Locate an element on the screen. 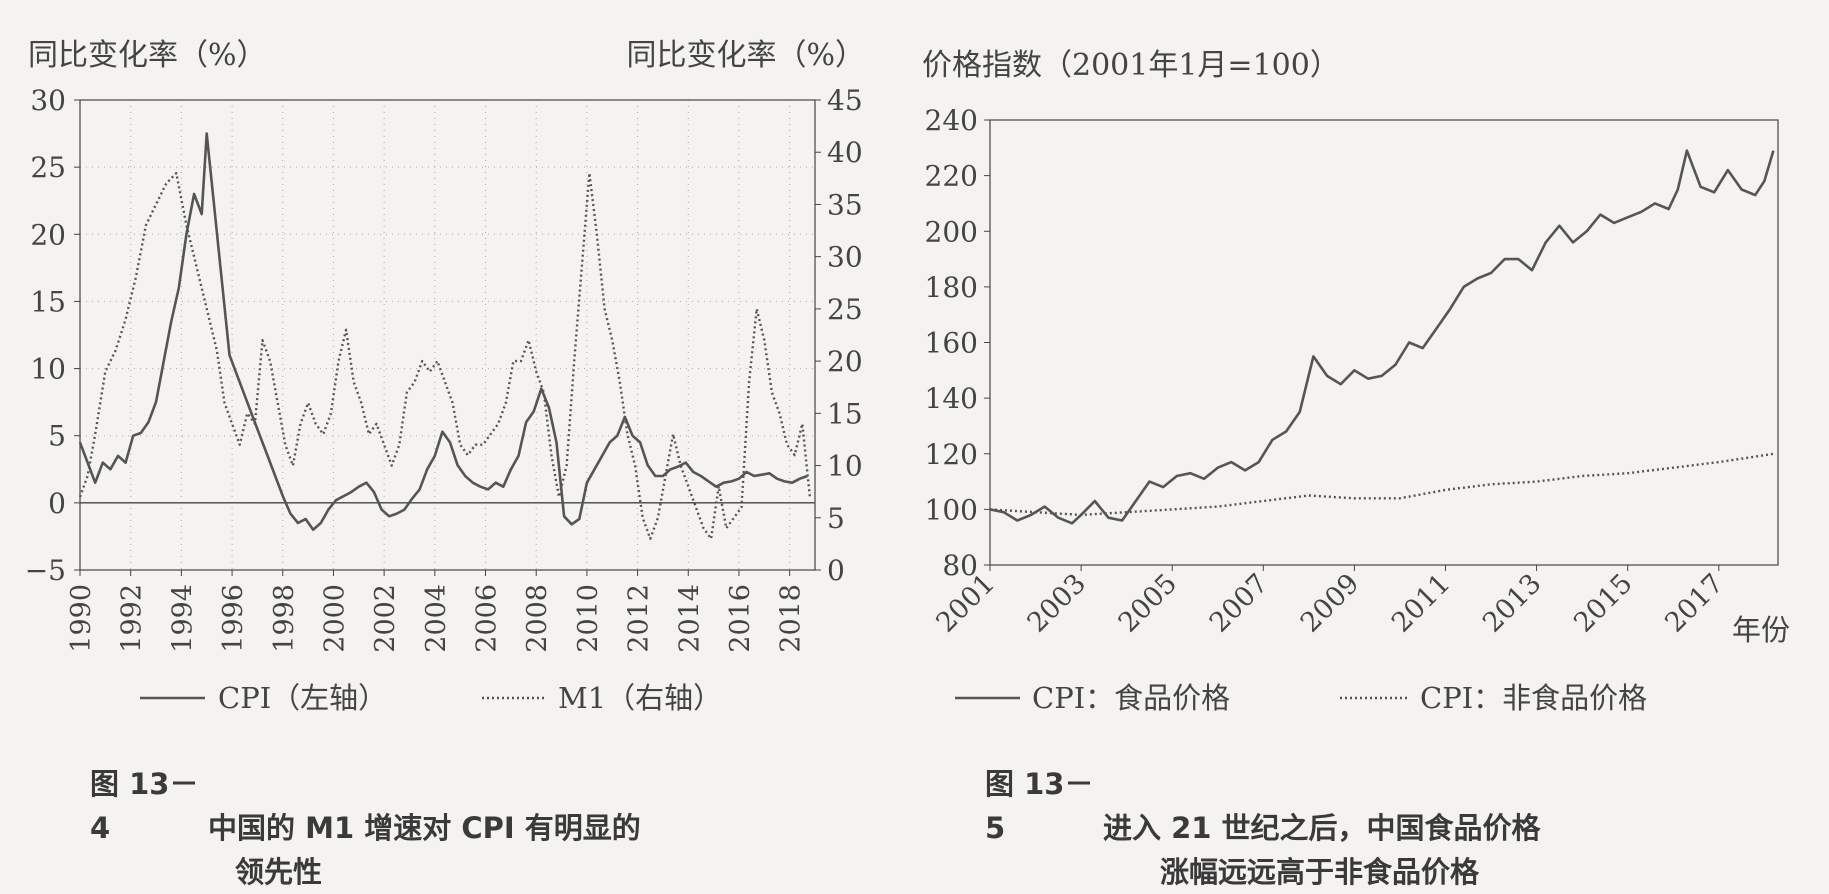  y-left-tick-label: 5 is located at coordinates (57, 436).